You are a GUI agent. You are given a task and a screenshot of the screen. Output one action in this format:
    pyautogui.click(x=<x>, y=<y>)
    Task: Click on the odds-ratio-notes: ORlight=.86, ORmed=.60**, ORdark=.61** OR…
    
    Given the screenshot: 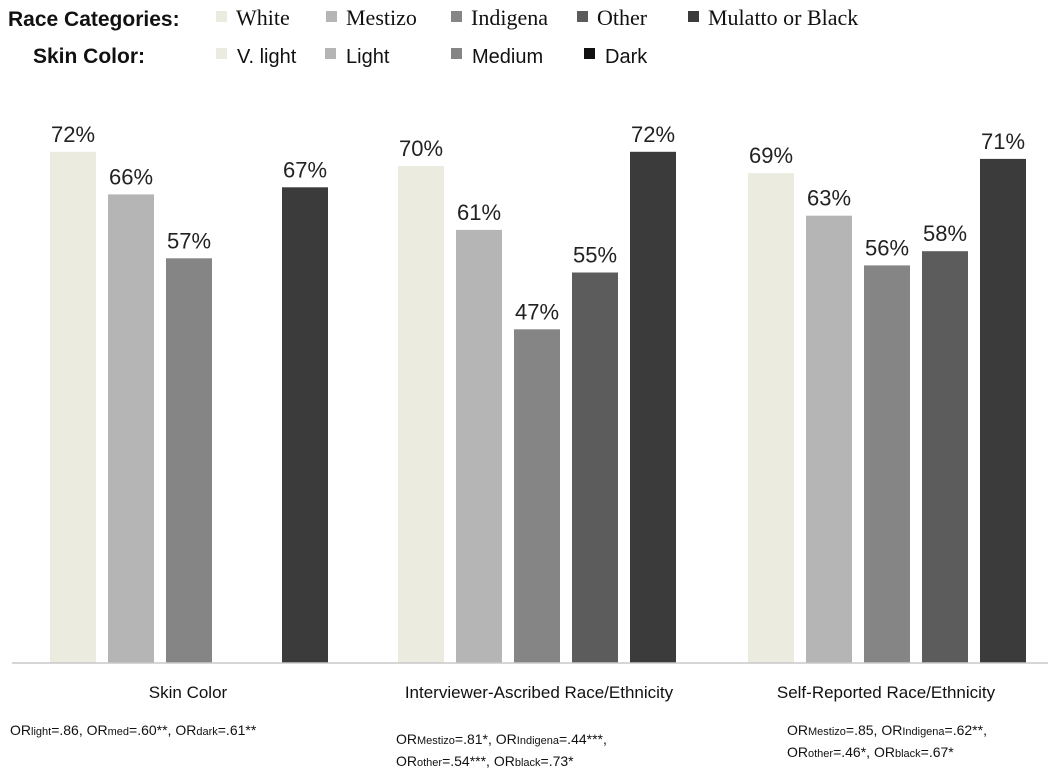 What is the action you would take?
    pyautogui.click(x=498, y=745)
    